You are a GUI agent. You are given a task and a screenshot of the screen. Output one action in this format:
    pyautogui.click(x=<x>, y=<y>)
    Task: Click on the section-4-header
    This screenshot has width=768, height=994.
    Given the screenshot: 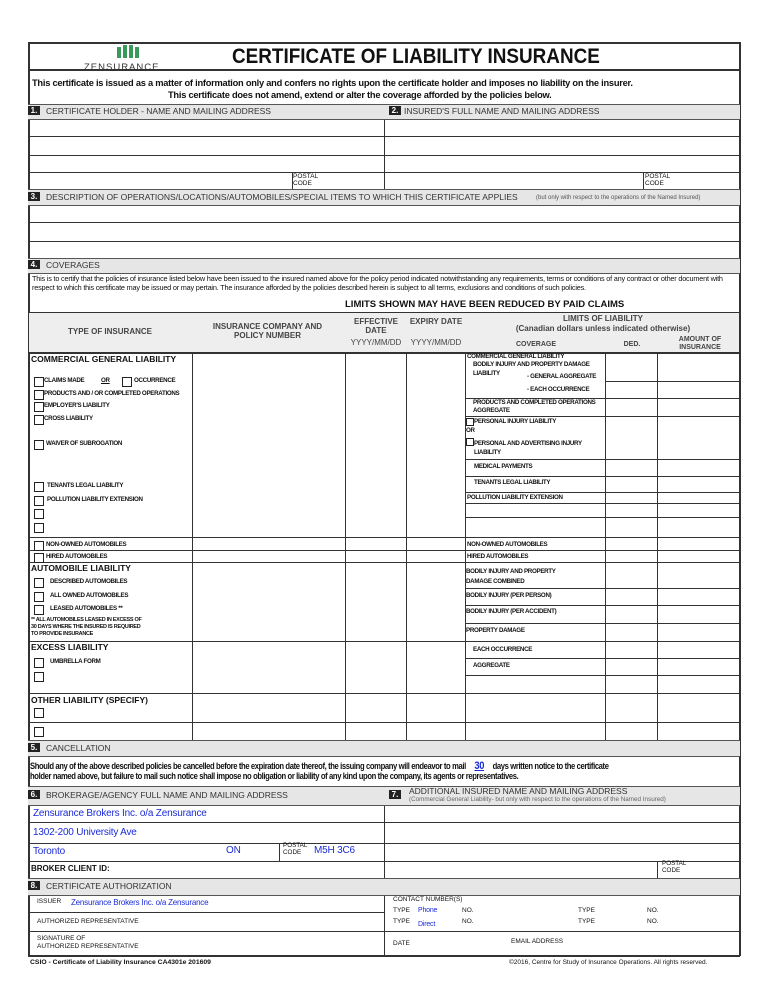 What is the action you would take?
    pyautogui.click(x=384, y=266)
    